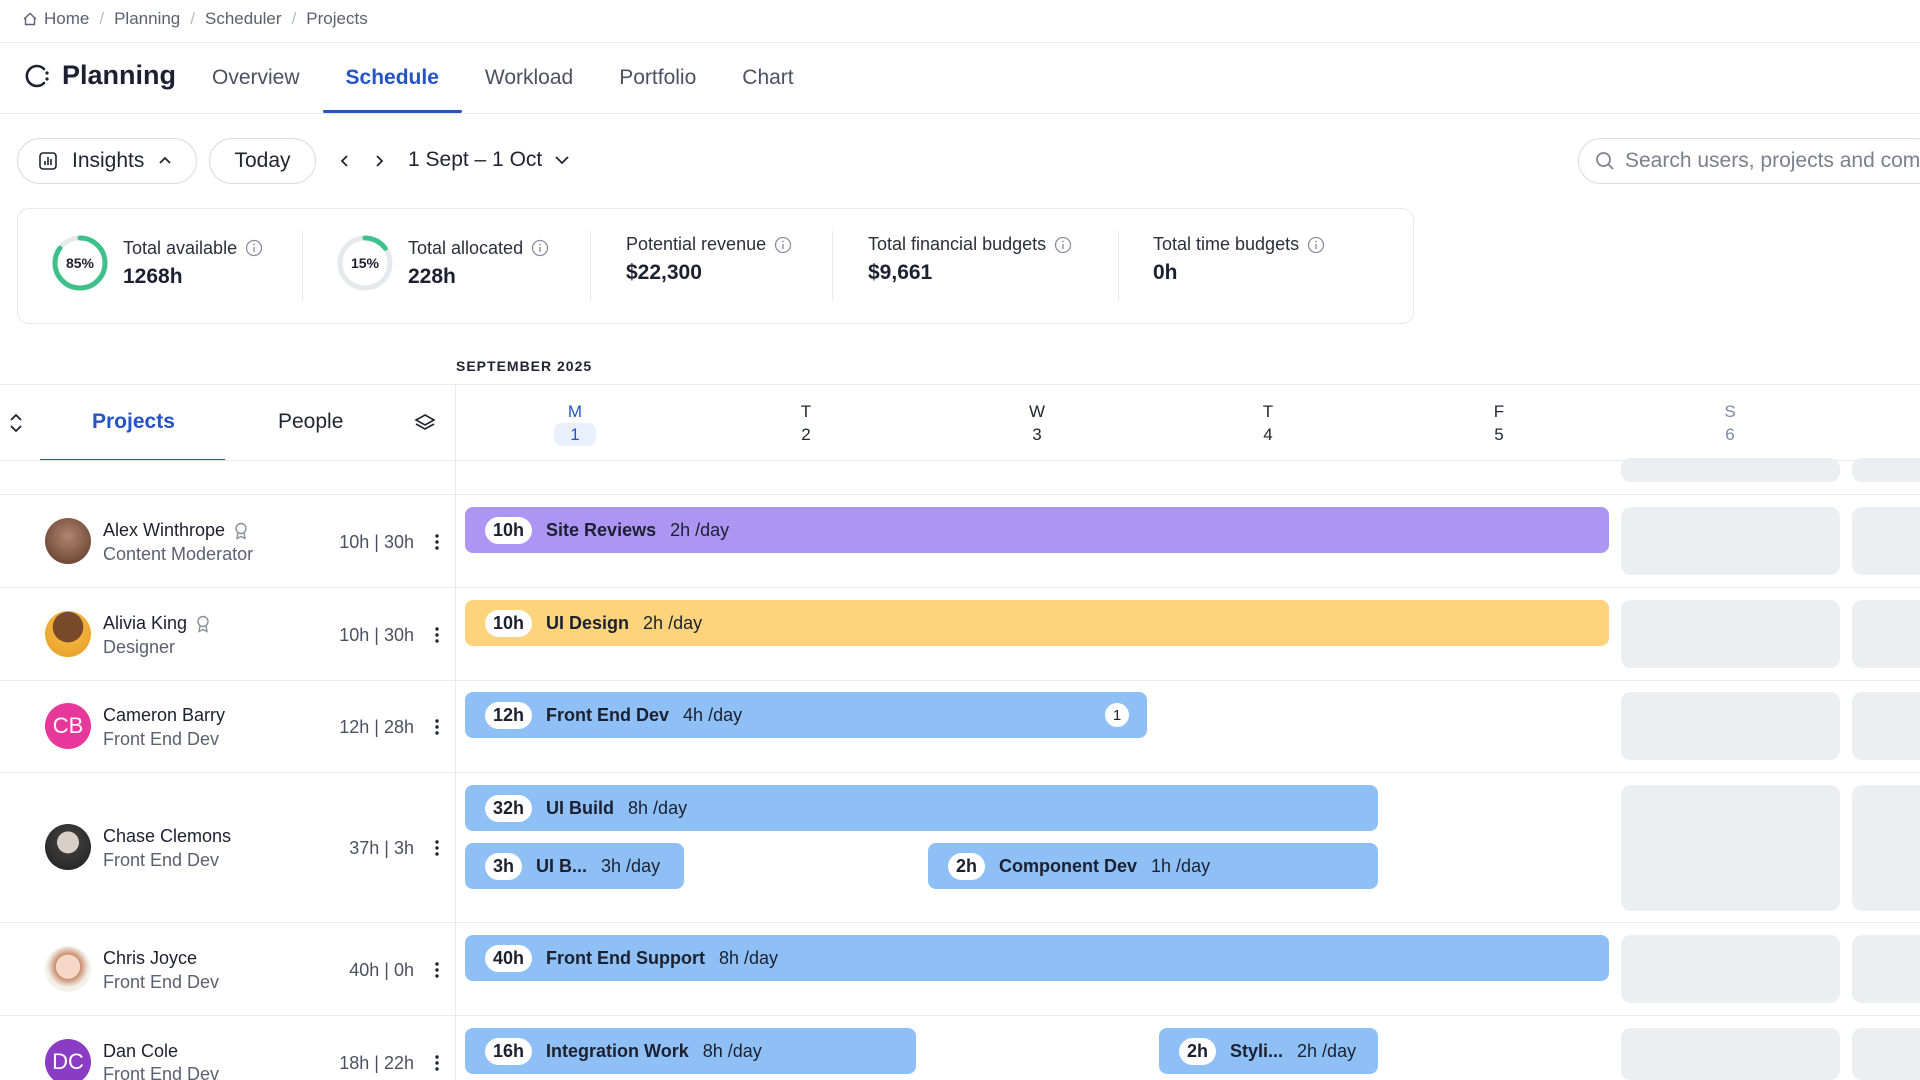  What do you see at coordinates (1037, 623) in the screenshot?
I see `allocation-bar: 10h UI Design 2h /day` at bounding box center [1037, 623].